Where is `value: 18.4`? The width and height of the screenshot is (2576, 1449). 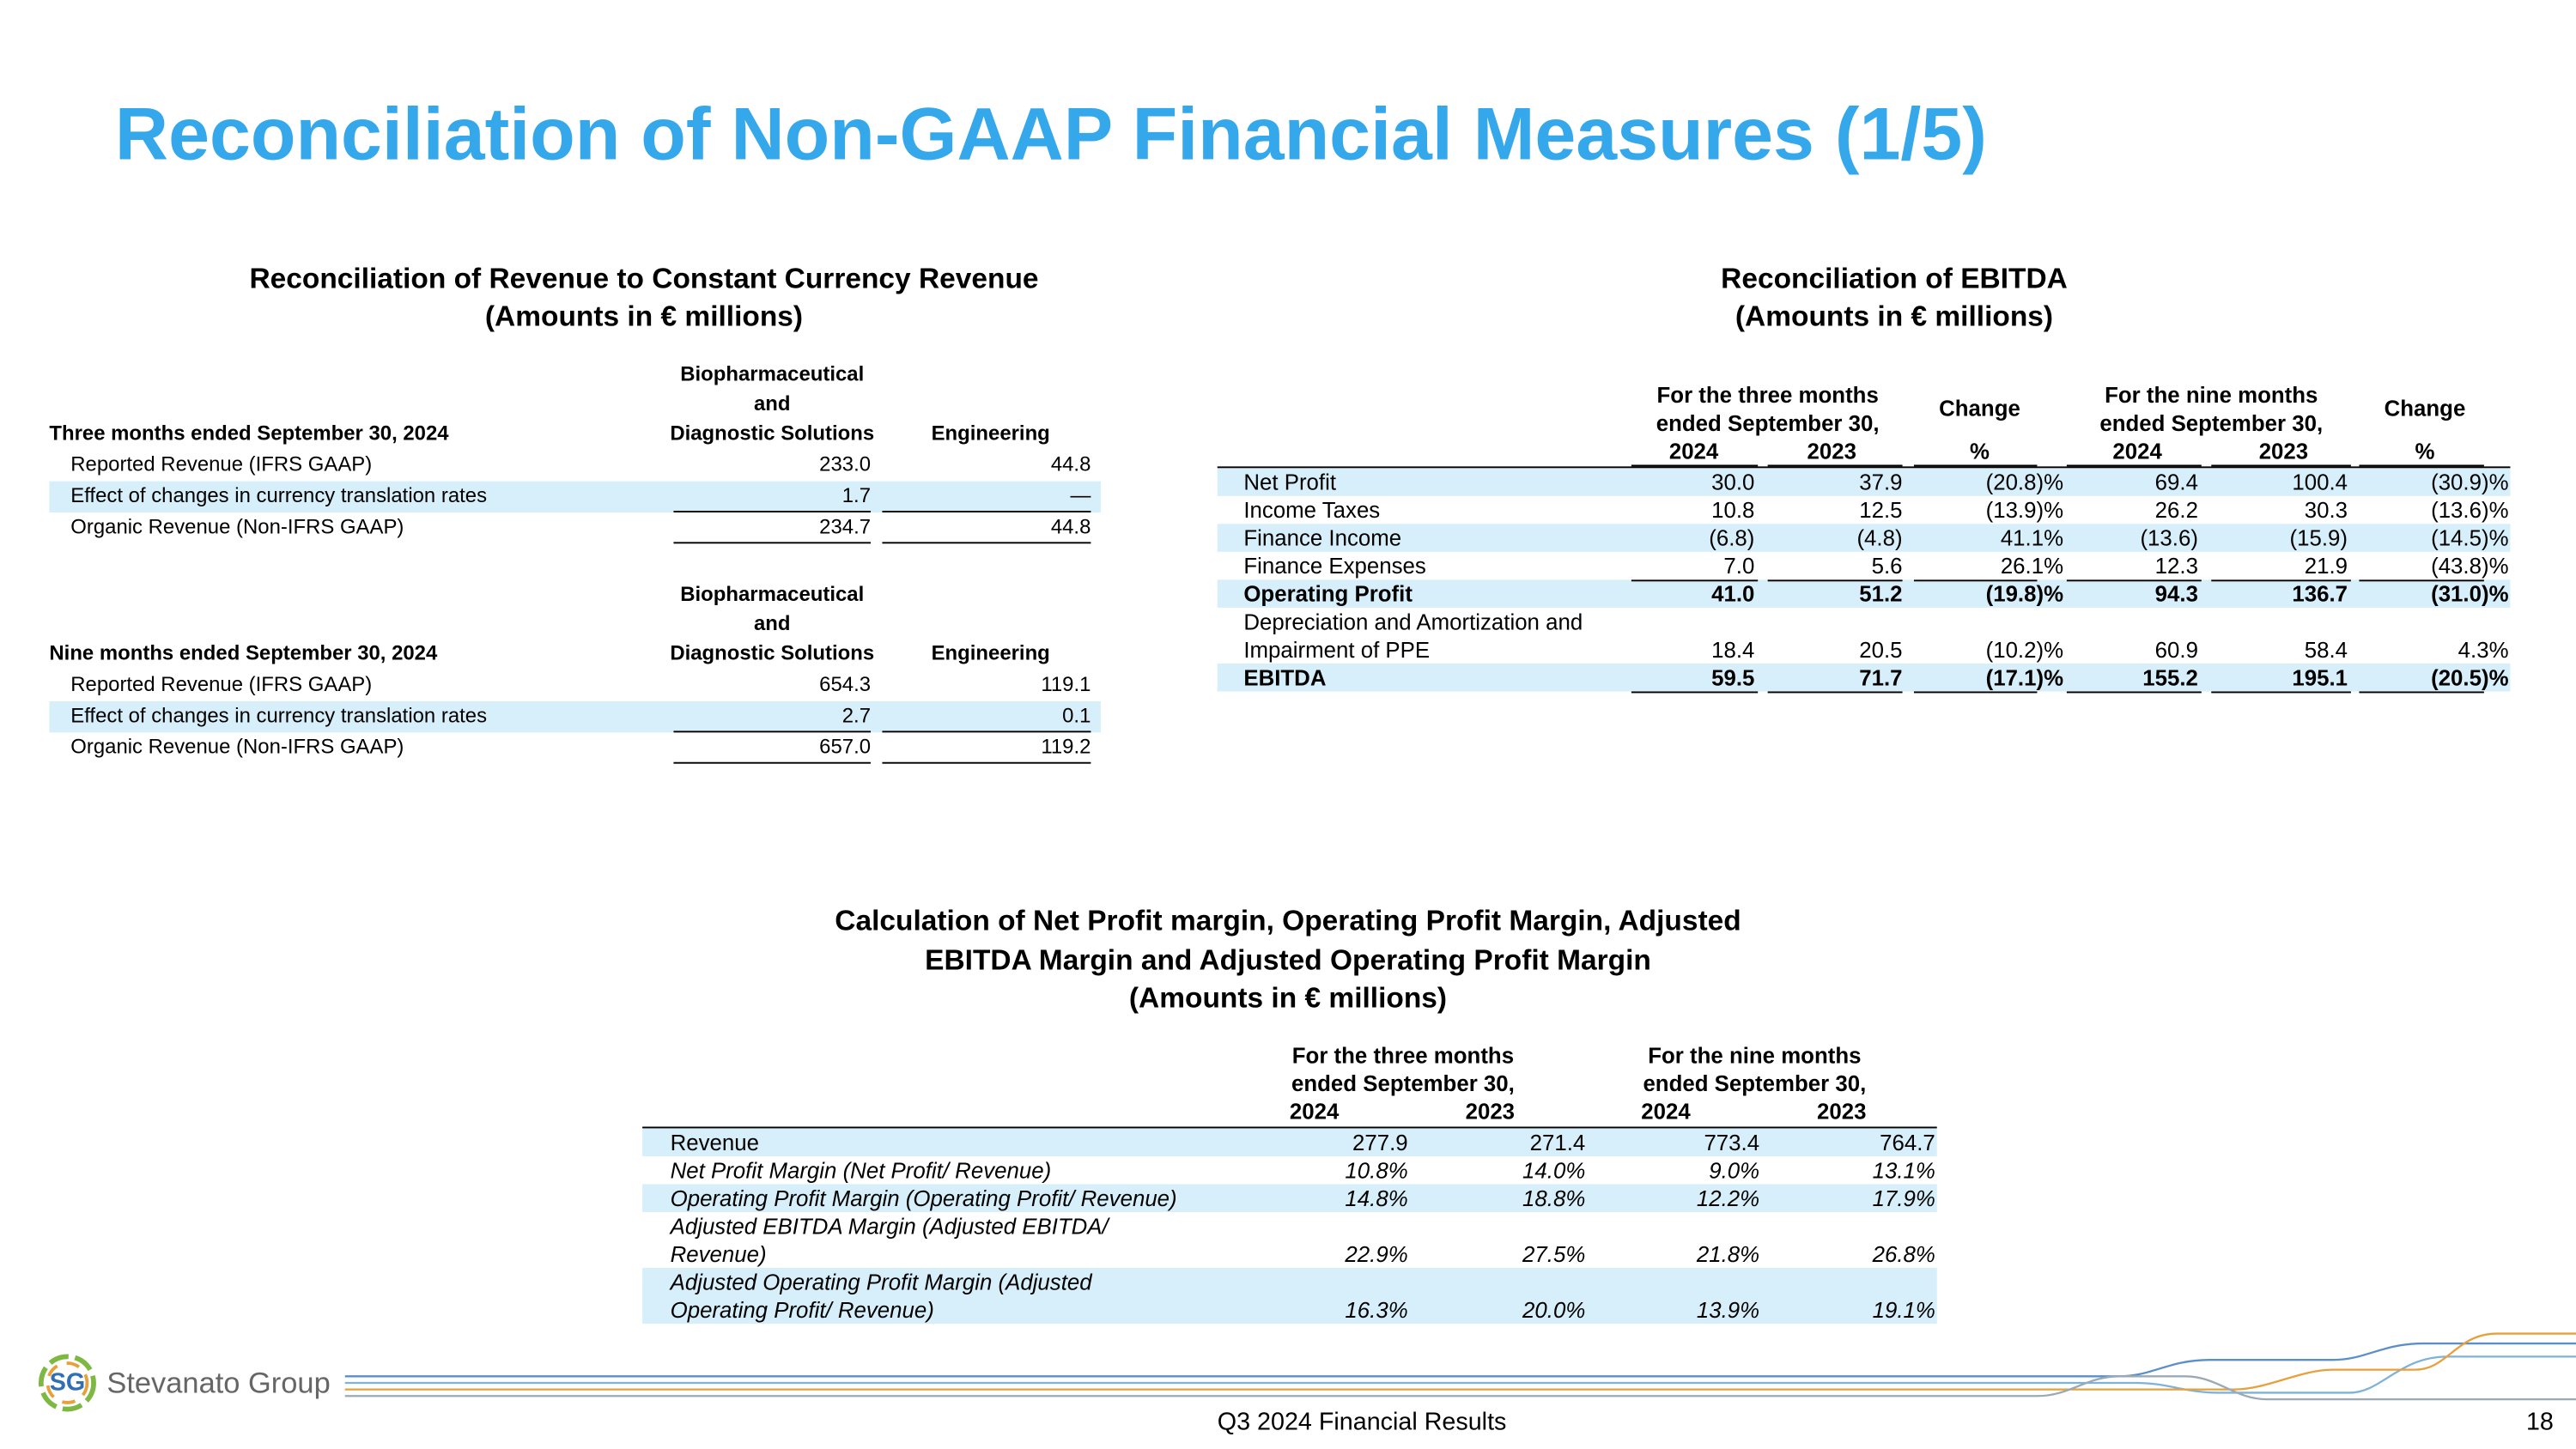
value: 18.4 is located at coordinates (1733, 649).